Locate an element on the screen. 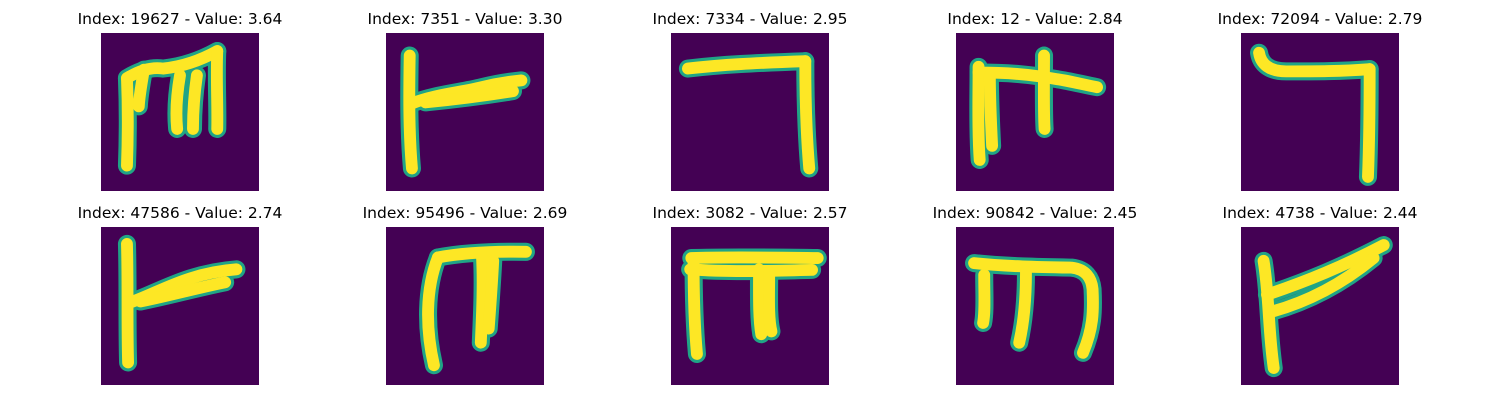 This screenshot has height=400, width=1500. panel: Index: 47586 - Value: 2.74 is located at coordinates (180, 289).